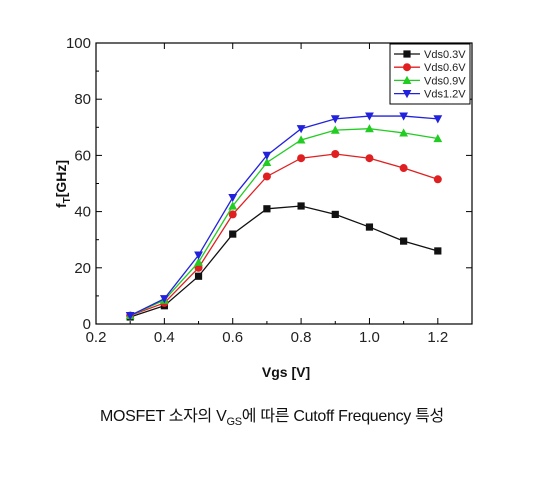  I want to click on caption-text-rest: 에 따른 Cutoff Frequency 특성, so click(342, 416).